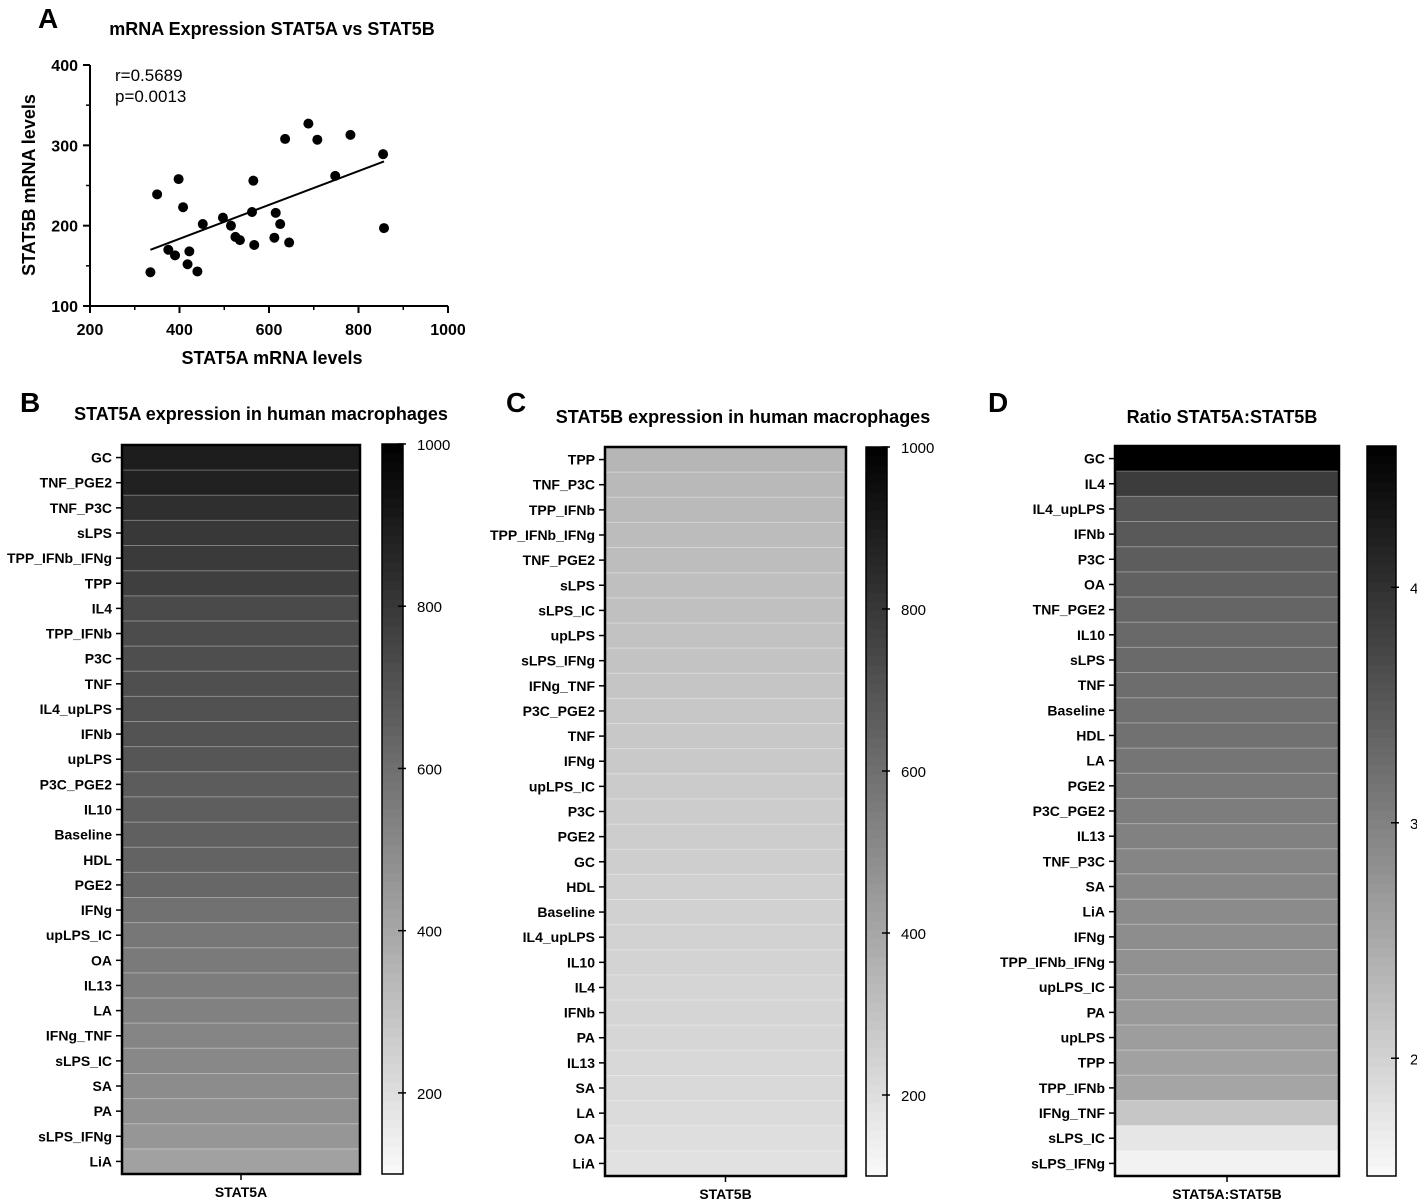  What do you see at coordinates (433, 445) in the screenshot?
I see `colorbar-tick-label: 1000` at bounding box center [433, 445].